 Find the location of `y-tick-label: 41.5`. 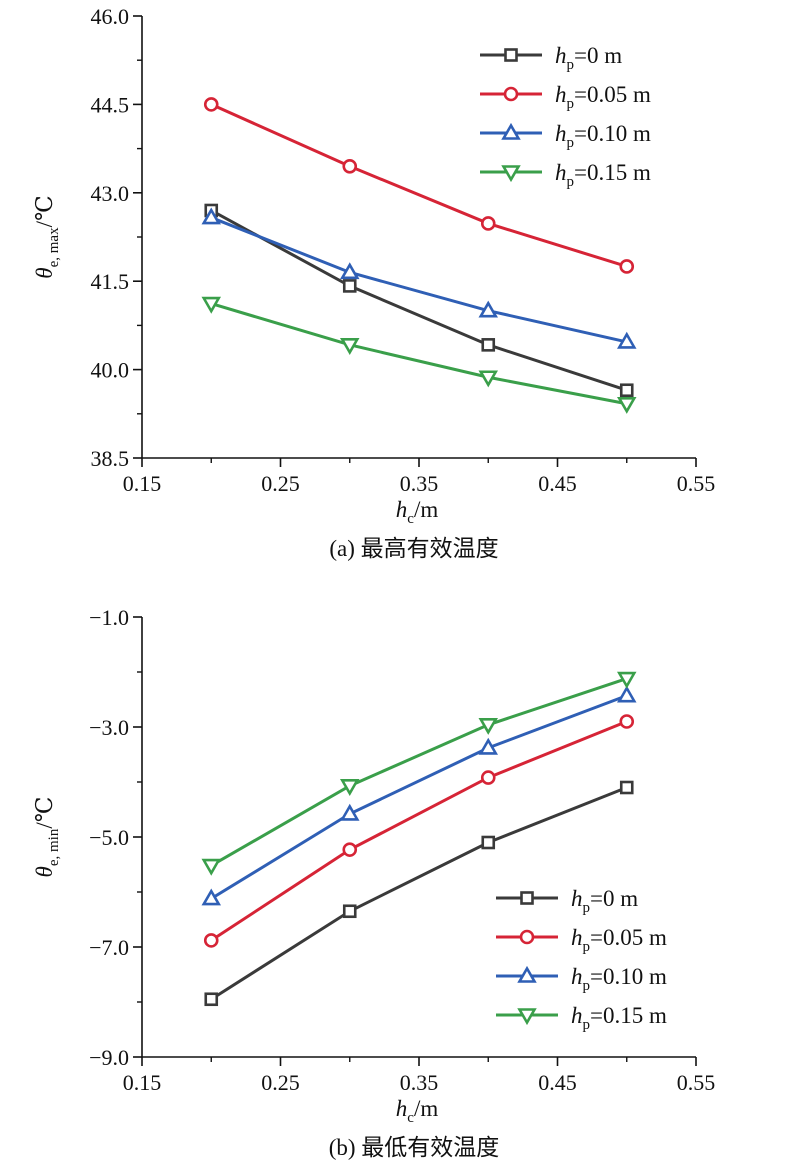

y-tick-label: 41.5 is located at coordinates (110, 281).